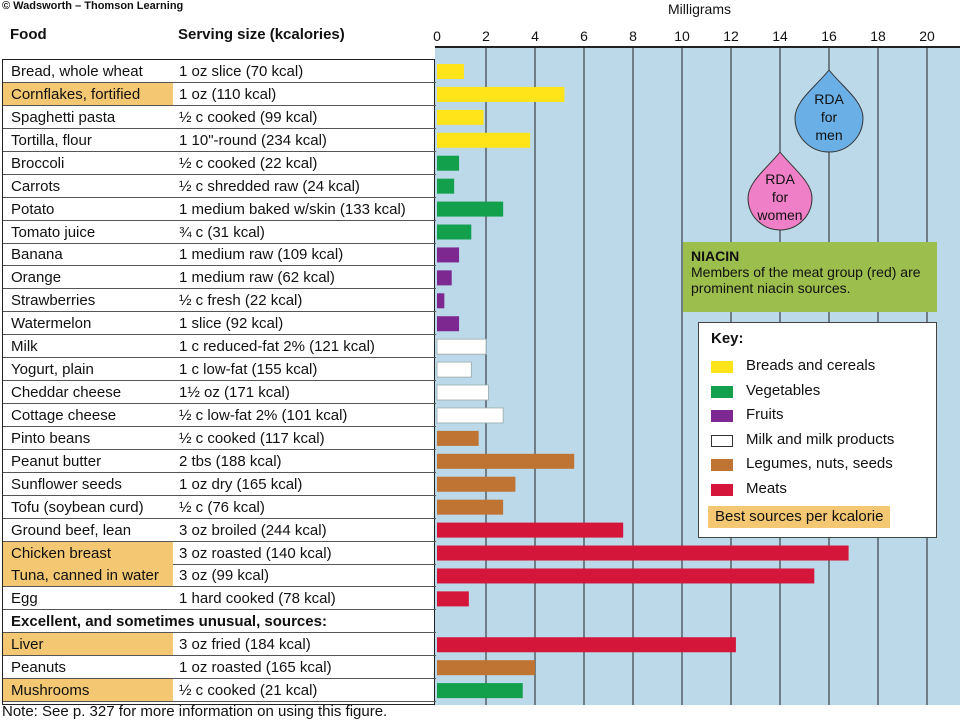 Image resolution: width=960 pixels, height=720 pixels. Describe the element at coordinates (257, 278) in the screenshot. I see `serving-size: 1 medium raw (62 kcal)` at that location.